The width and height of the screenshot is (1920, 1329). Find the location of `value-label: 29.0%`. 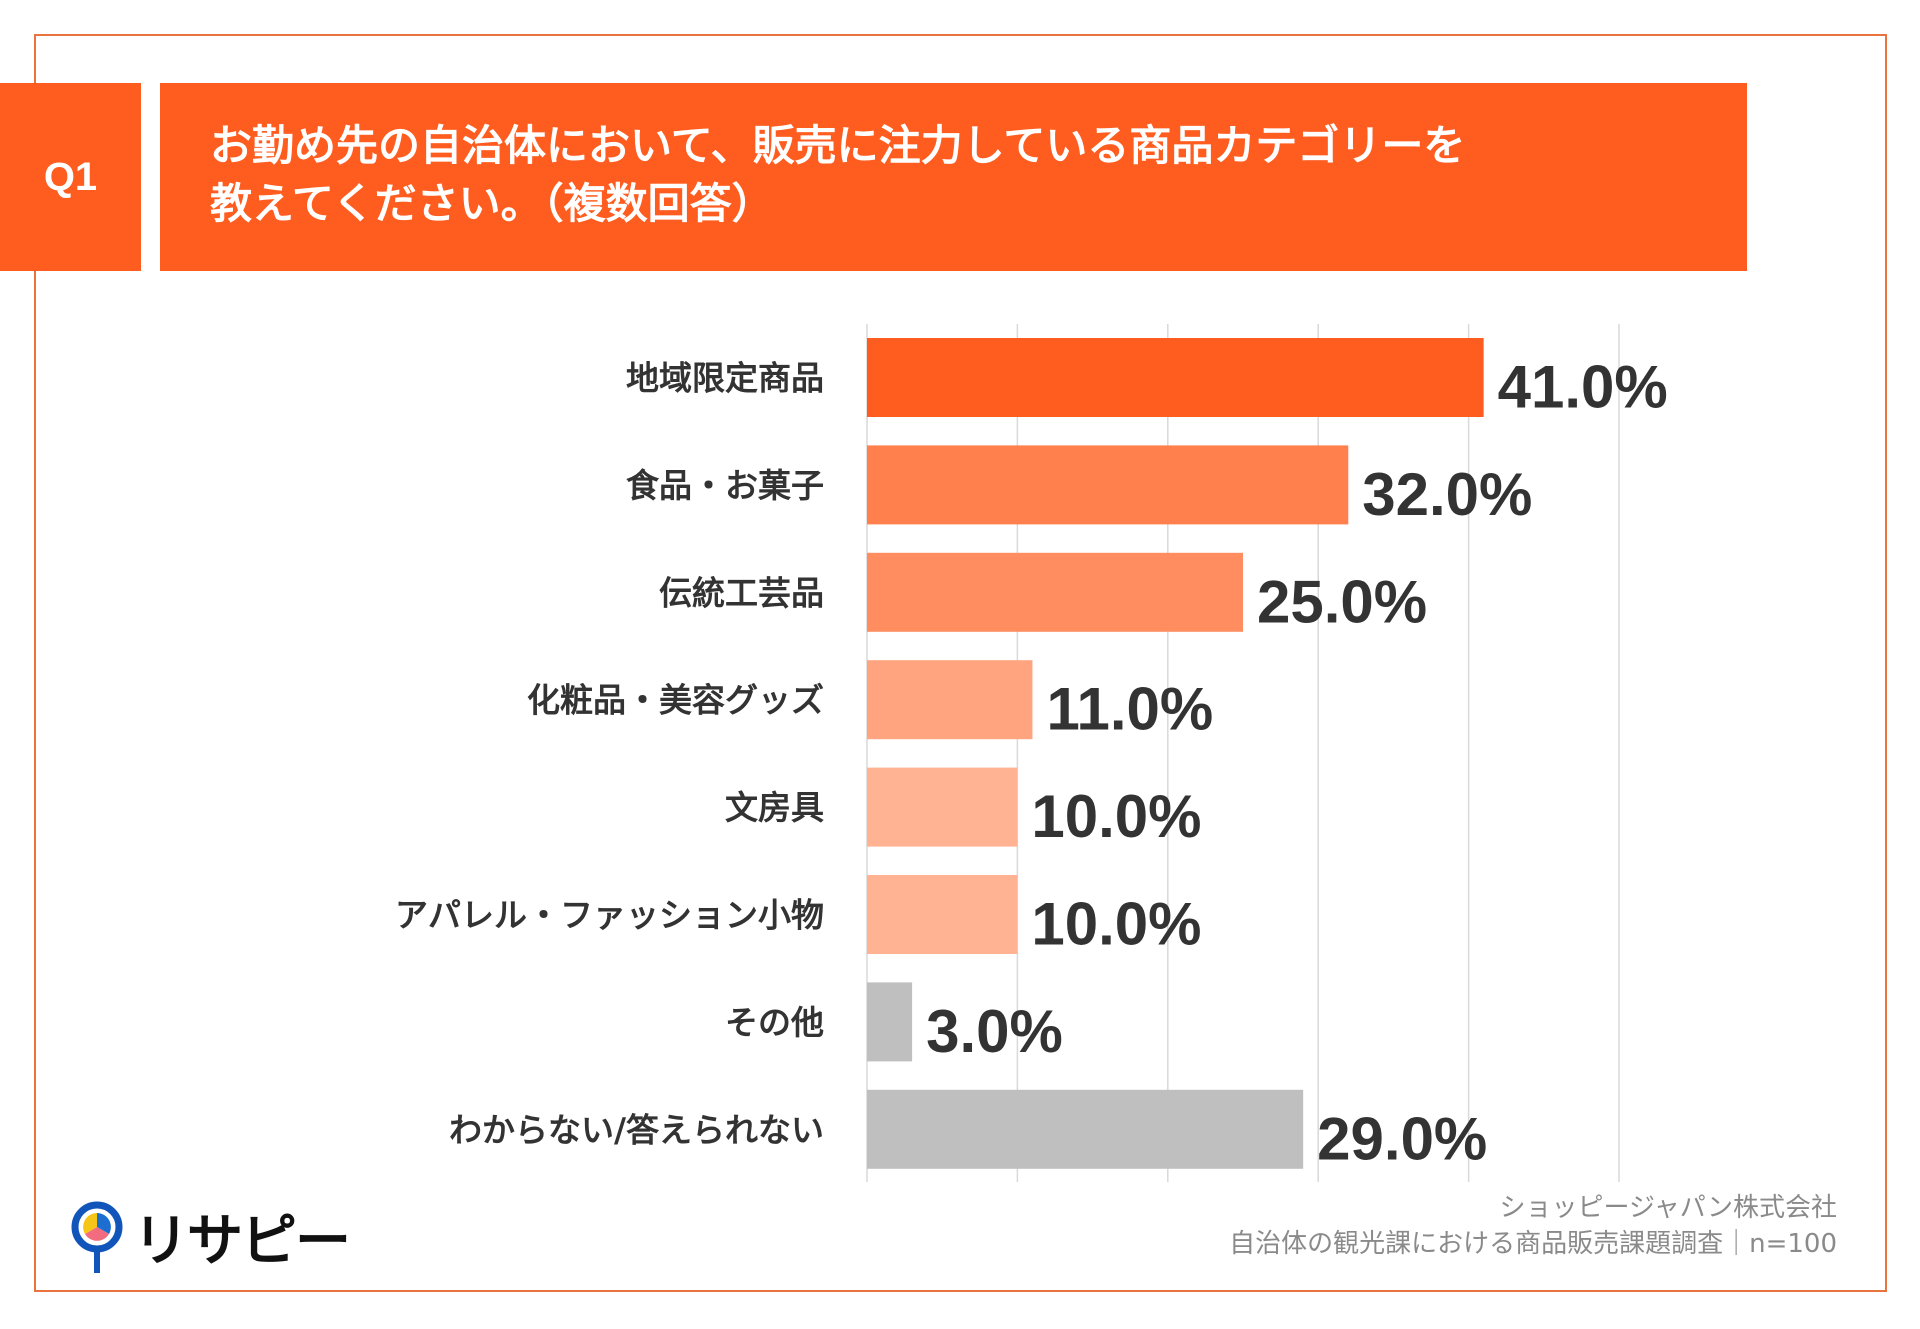

value-label: 29.0% is located at coordinates (1402, 1138).